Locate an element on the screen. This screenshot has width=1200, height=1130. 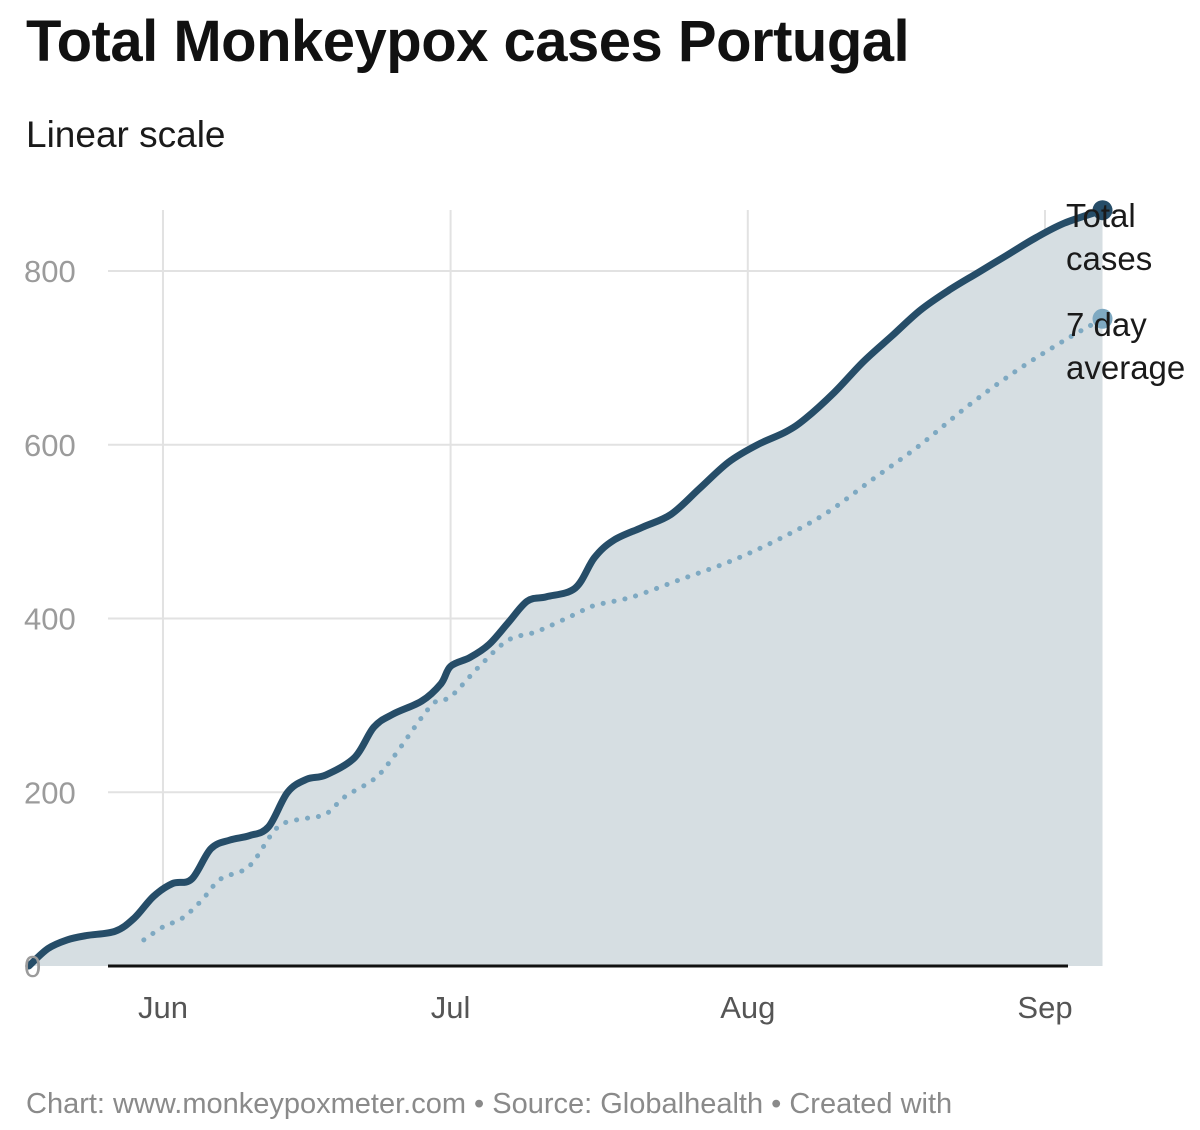
x-tick-label: Aug is located at coordinates (747, 1007).